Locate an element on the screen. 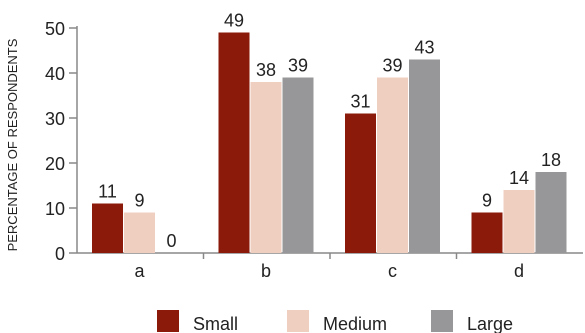  bar-medium-c is located at coordinates (392, 165).